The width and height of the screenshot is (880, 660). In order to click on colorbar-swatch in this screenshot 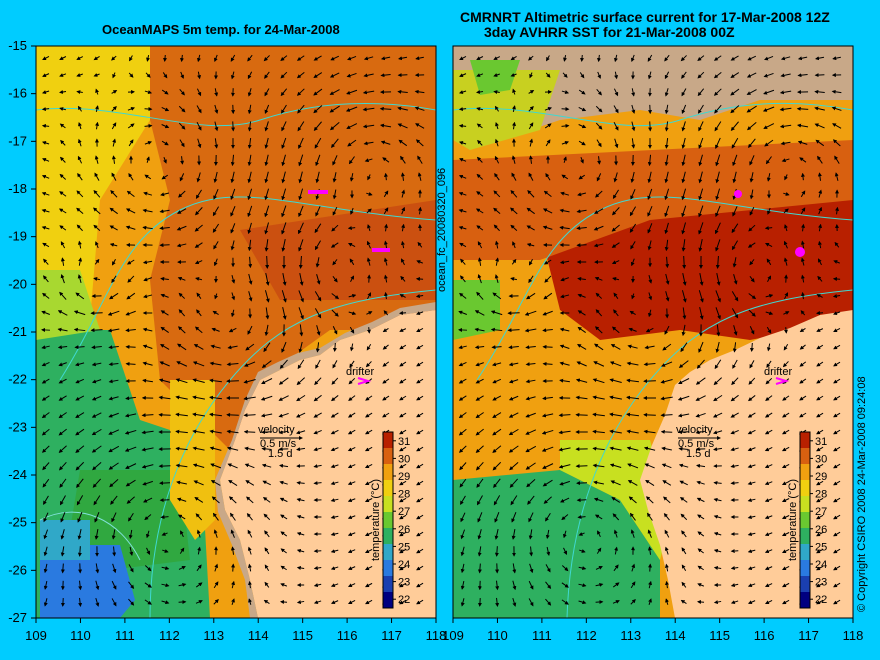, I will do `click(805, 584)`.